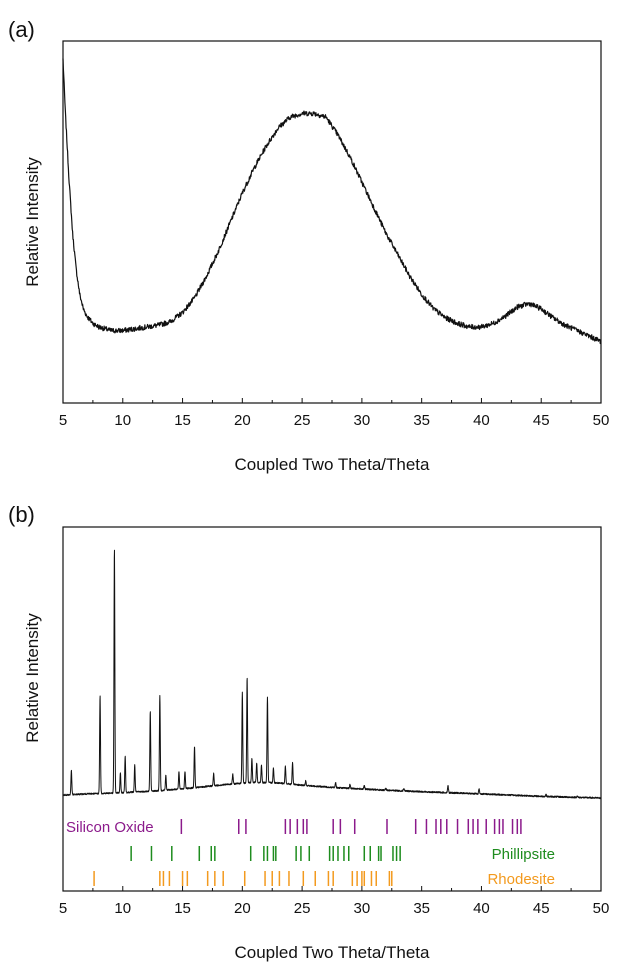 This screenshot has width=618, height=964. I want to click on phillipsite-phase-label: Phillipsite, so click(523, 854).